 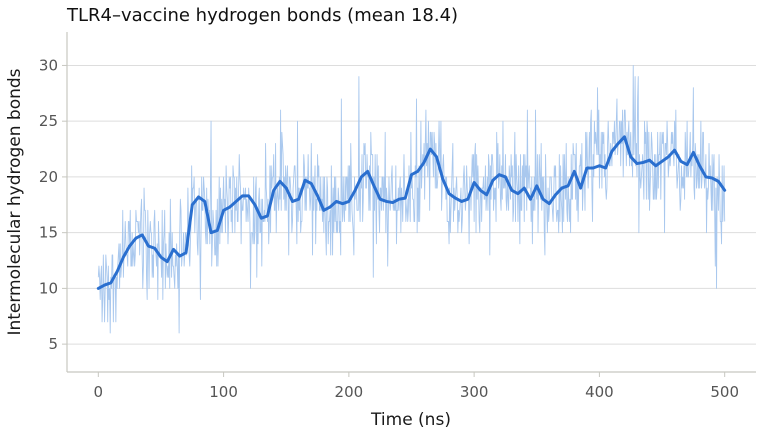 I want to click on y-tick-label: 15, so click(x=48, y=233).